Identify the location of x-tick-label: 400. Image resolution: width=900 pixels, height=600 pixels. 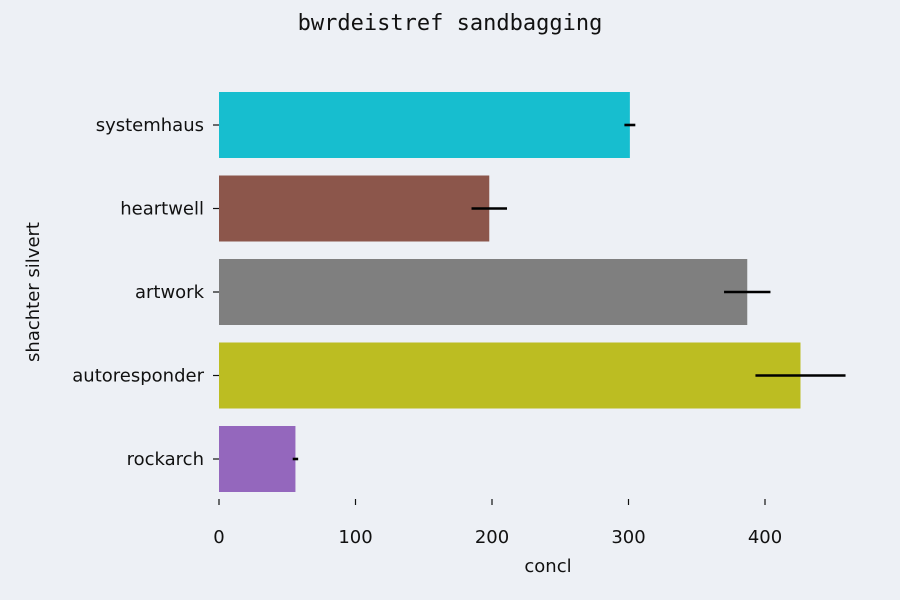
(765, 537).